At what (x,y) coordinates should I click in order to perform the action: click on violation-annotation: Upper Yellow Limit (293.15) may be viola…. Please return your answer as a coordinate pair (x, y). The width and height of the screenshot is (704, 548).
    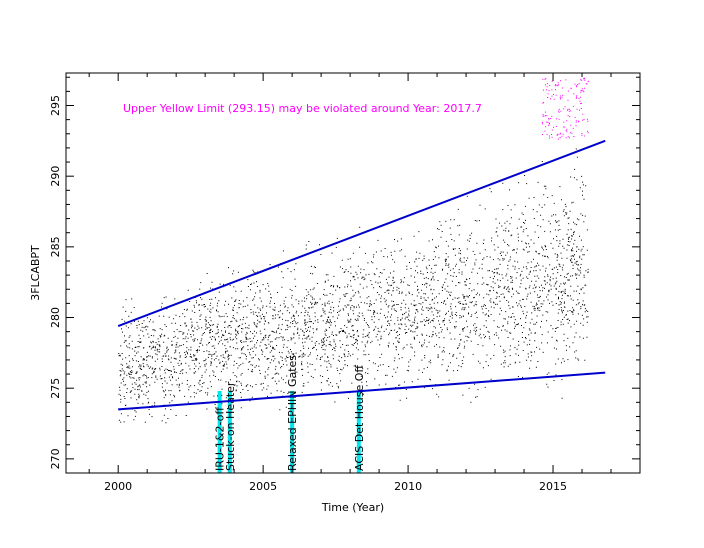
    Looking at the image, I should click on (302, 108).